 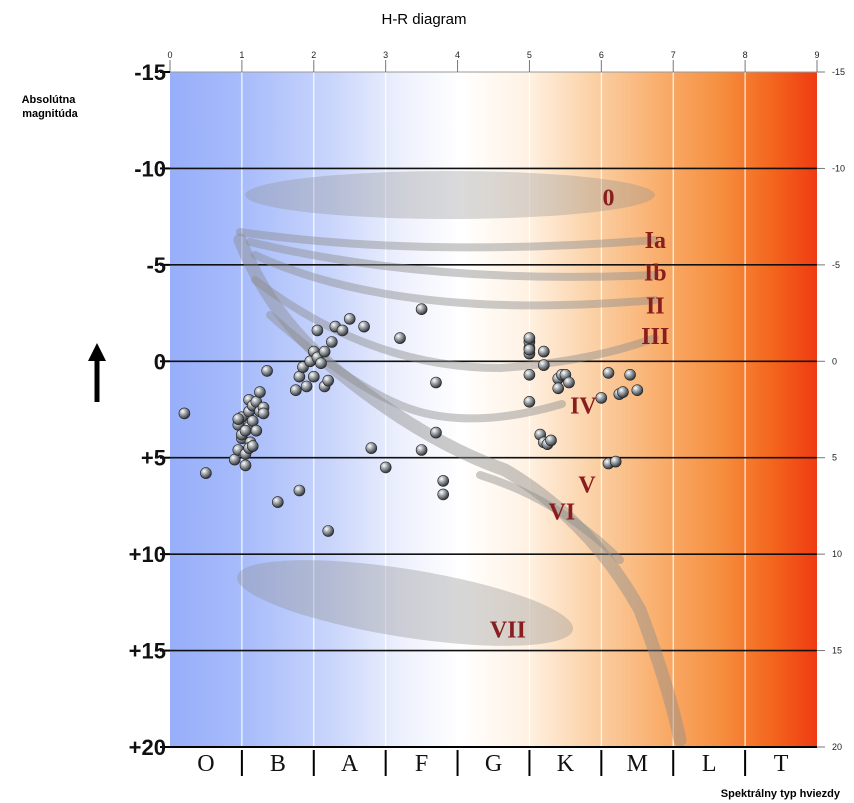 I want to click on luminosity-class-label: III, so click(x=655, y=337).